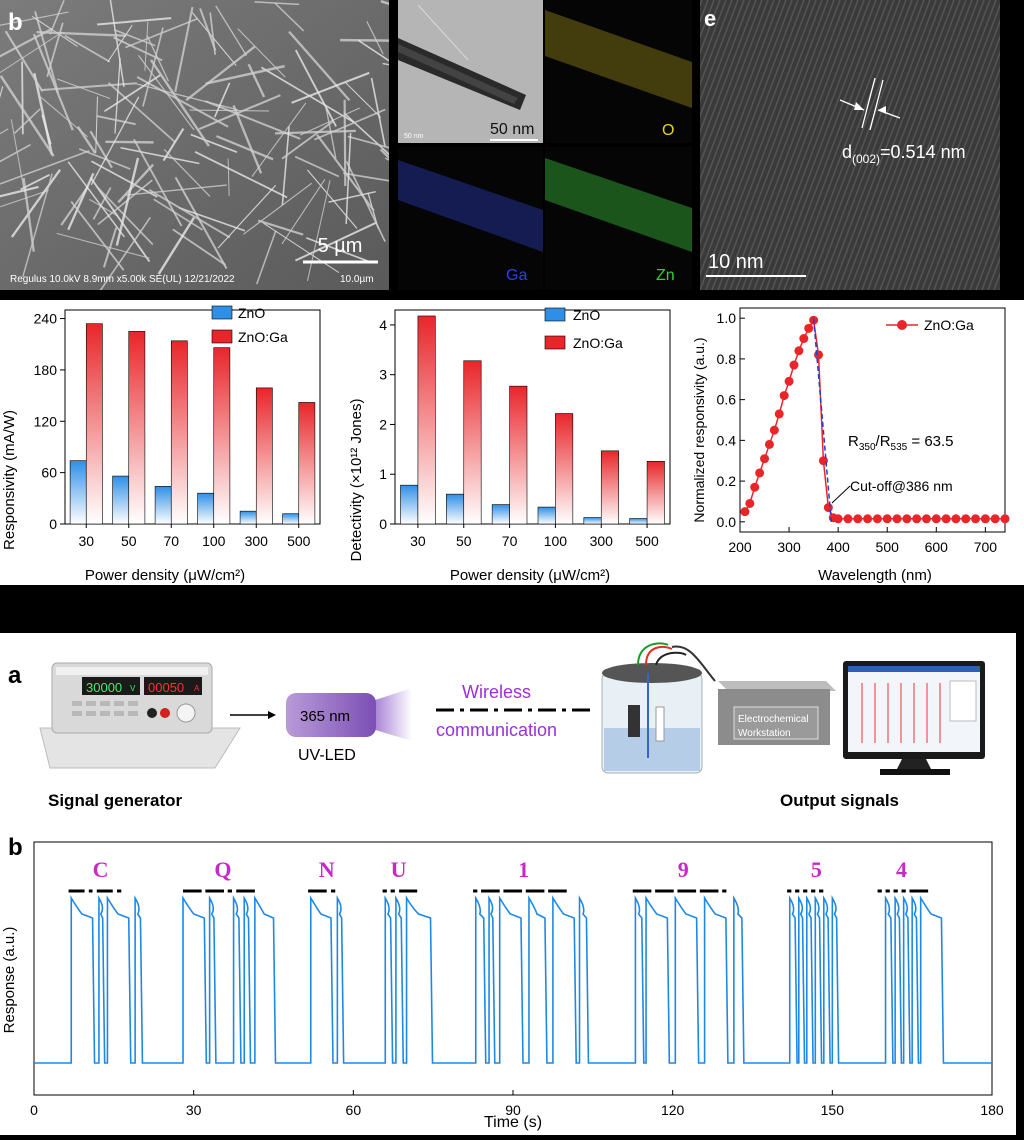 The width and height of the screenshot is (1024, 1140). What do you see at coordinates (516, 275) in the screenshot?
I see `eds-map-Ga-label: Ga` at bounding box center [516, 275].